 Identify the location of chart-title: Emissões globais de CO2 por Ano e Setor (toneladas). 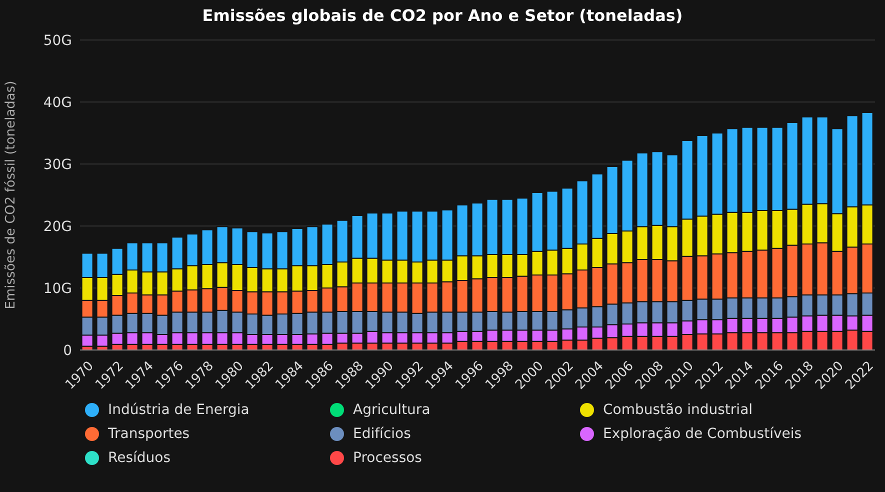
(442, 15).